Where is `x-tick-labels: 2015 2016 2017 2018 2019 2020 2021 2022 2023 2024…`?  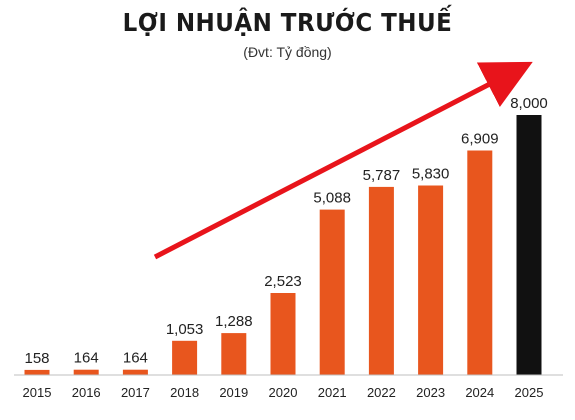 x-tick-labels: 2015 2016 2017 2018 2019 2020 2021 2022 2023 2024… is located at coordinates (283, 392).